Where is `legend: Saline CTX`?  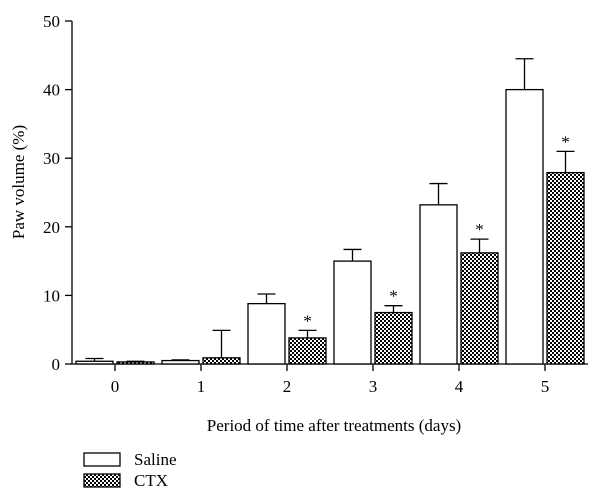
legend: Saline CTX is located at coordinates (130, 470).